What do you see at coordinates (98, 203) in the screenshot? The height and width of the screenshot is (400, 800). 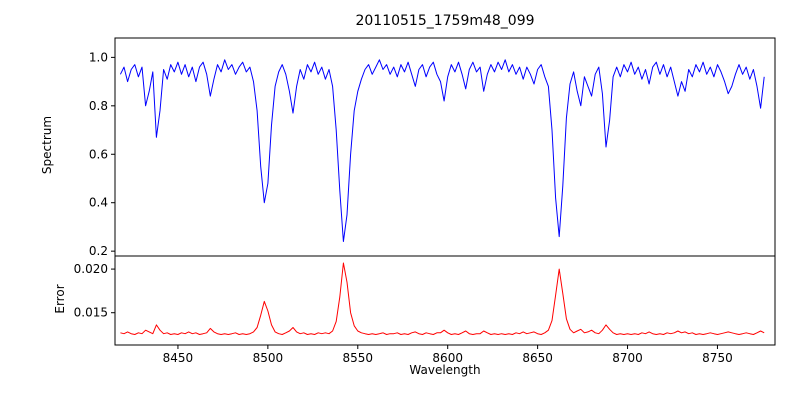 I see `y-tick-label: 0.4` at bounding box center [98, 203].